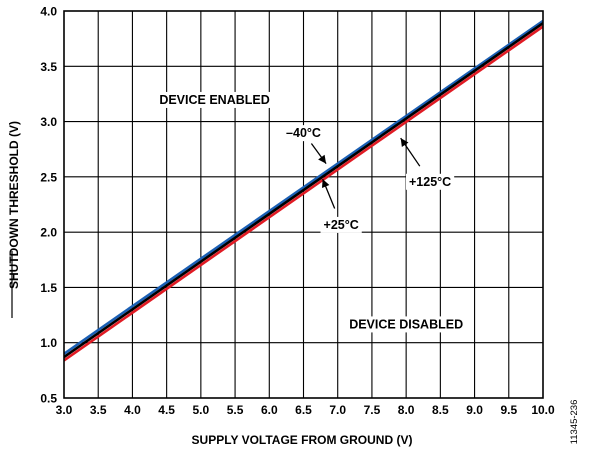 The height and width of the screenshot is (454, 592). I want to click on x-tick-label: 3.0, so click(64, 410).